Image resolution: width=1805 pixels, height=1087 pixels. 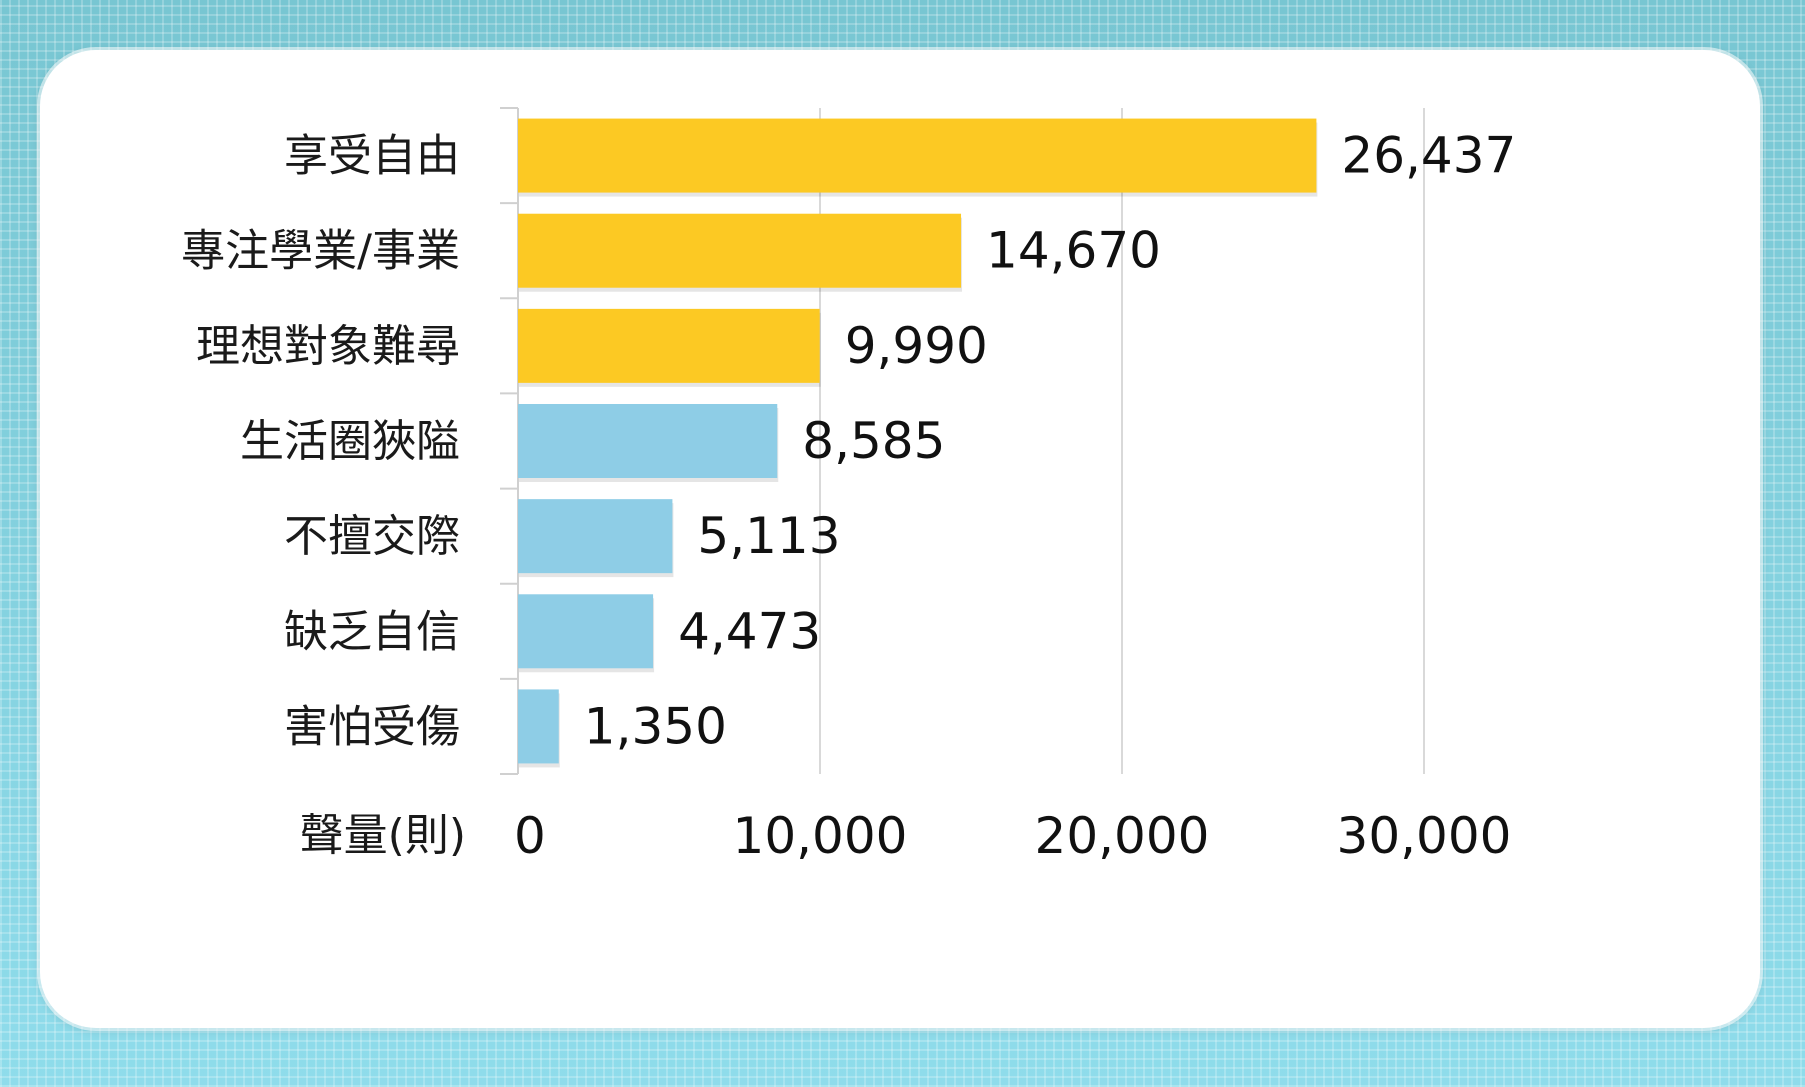 What do you see at coordinates (1428, 156) in the screenshot?
I see `value-label: 26,437` at bounding box center [1428, 156].